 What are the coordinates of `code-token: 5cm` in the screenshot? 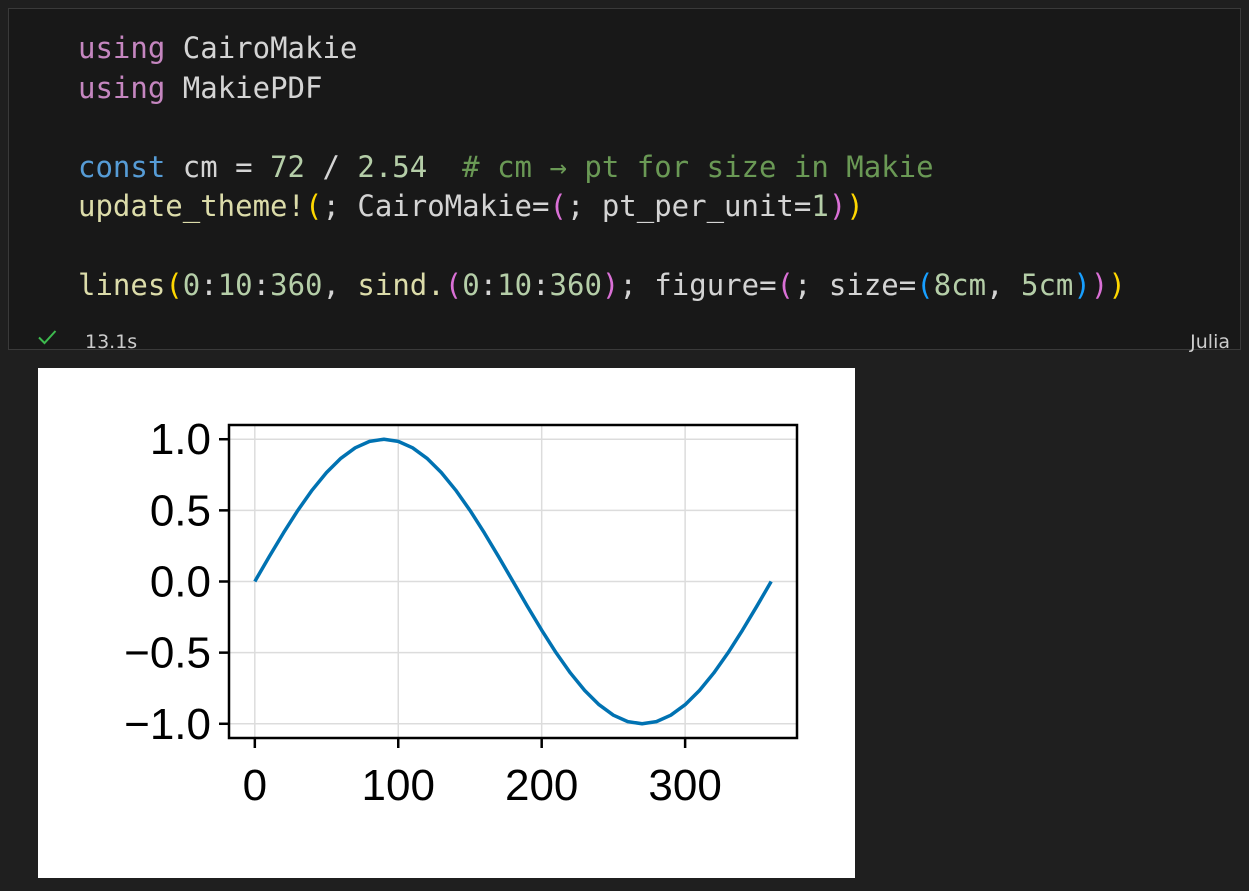 It's located at (1047, 285).